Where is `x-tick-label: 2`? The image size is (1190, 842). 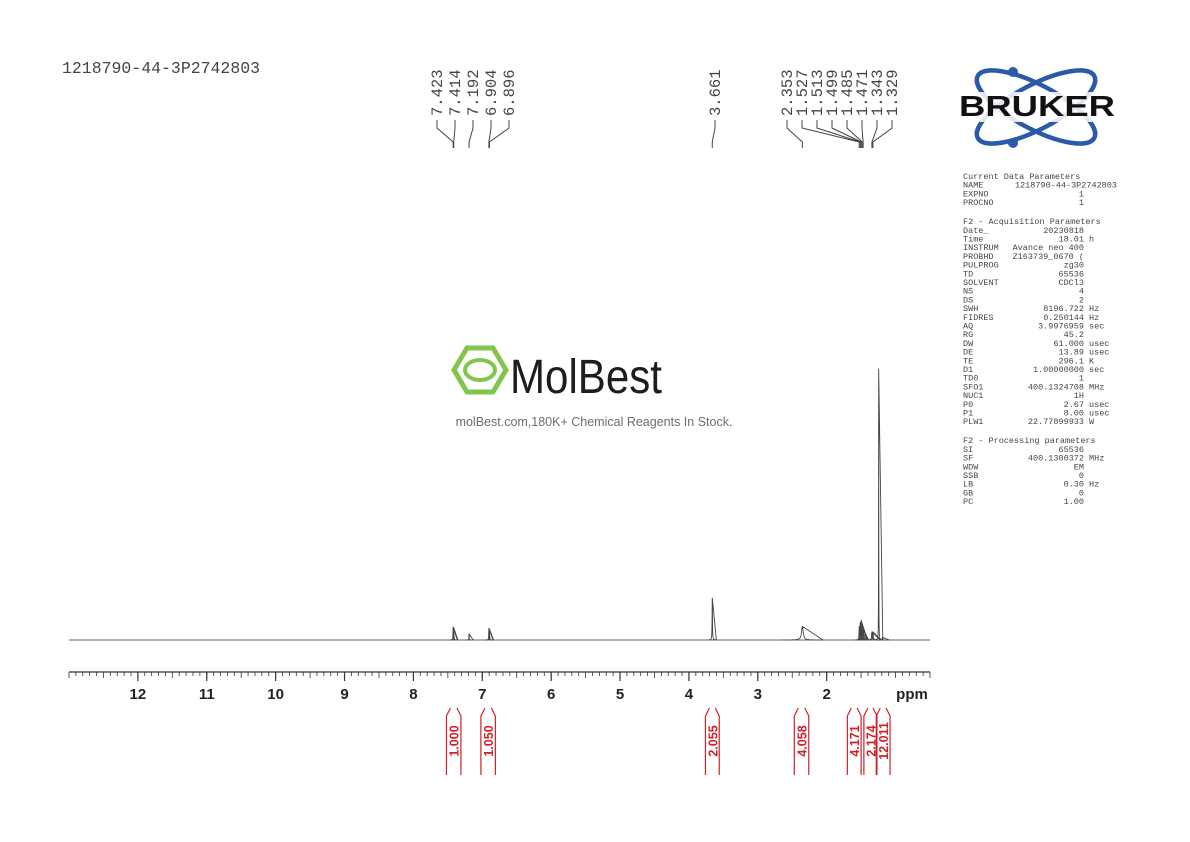
x-tick-label: 2 is located at coordinates (827, 694).